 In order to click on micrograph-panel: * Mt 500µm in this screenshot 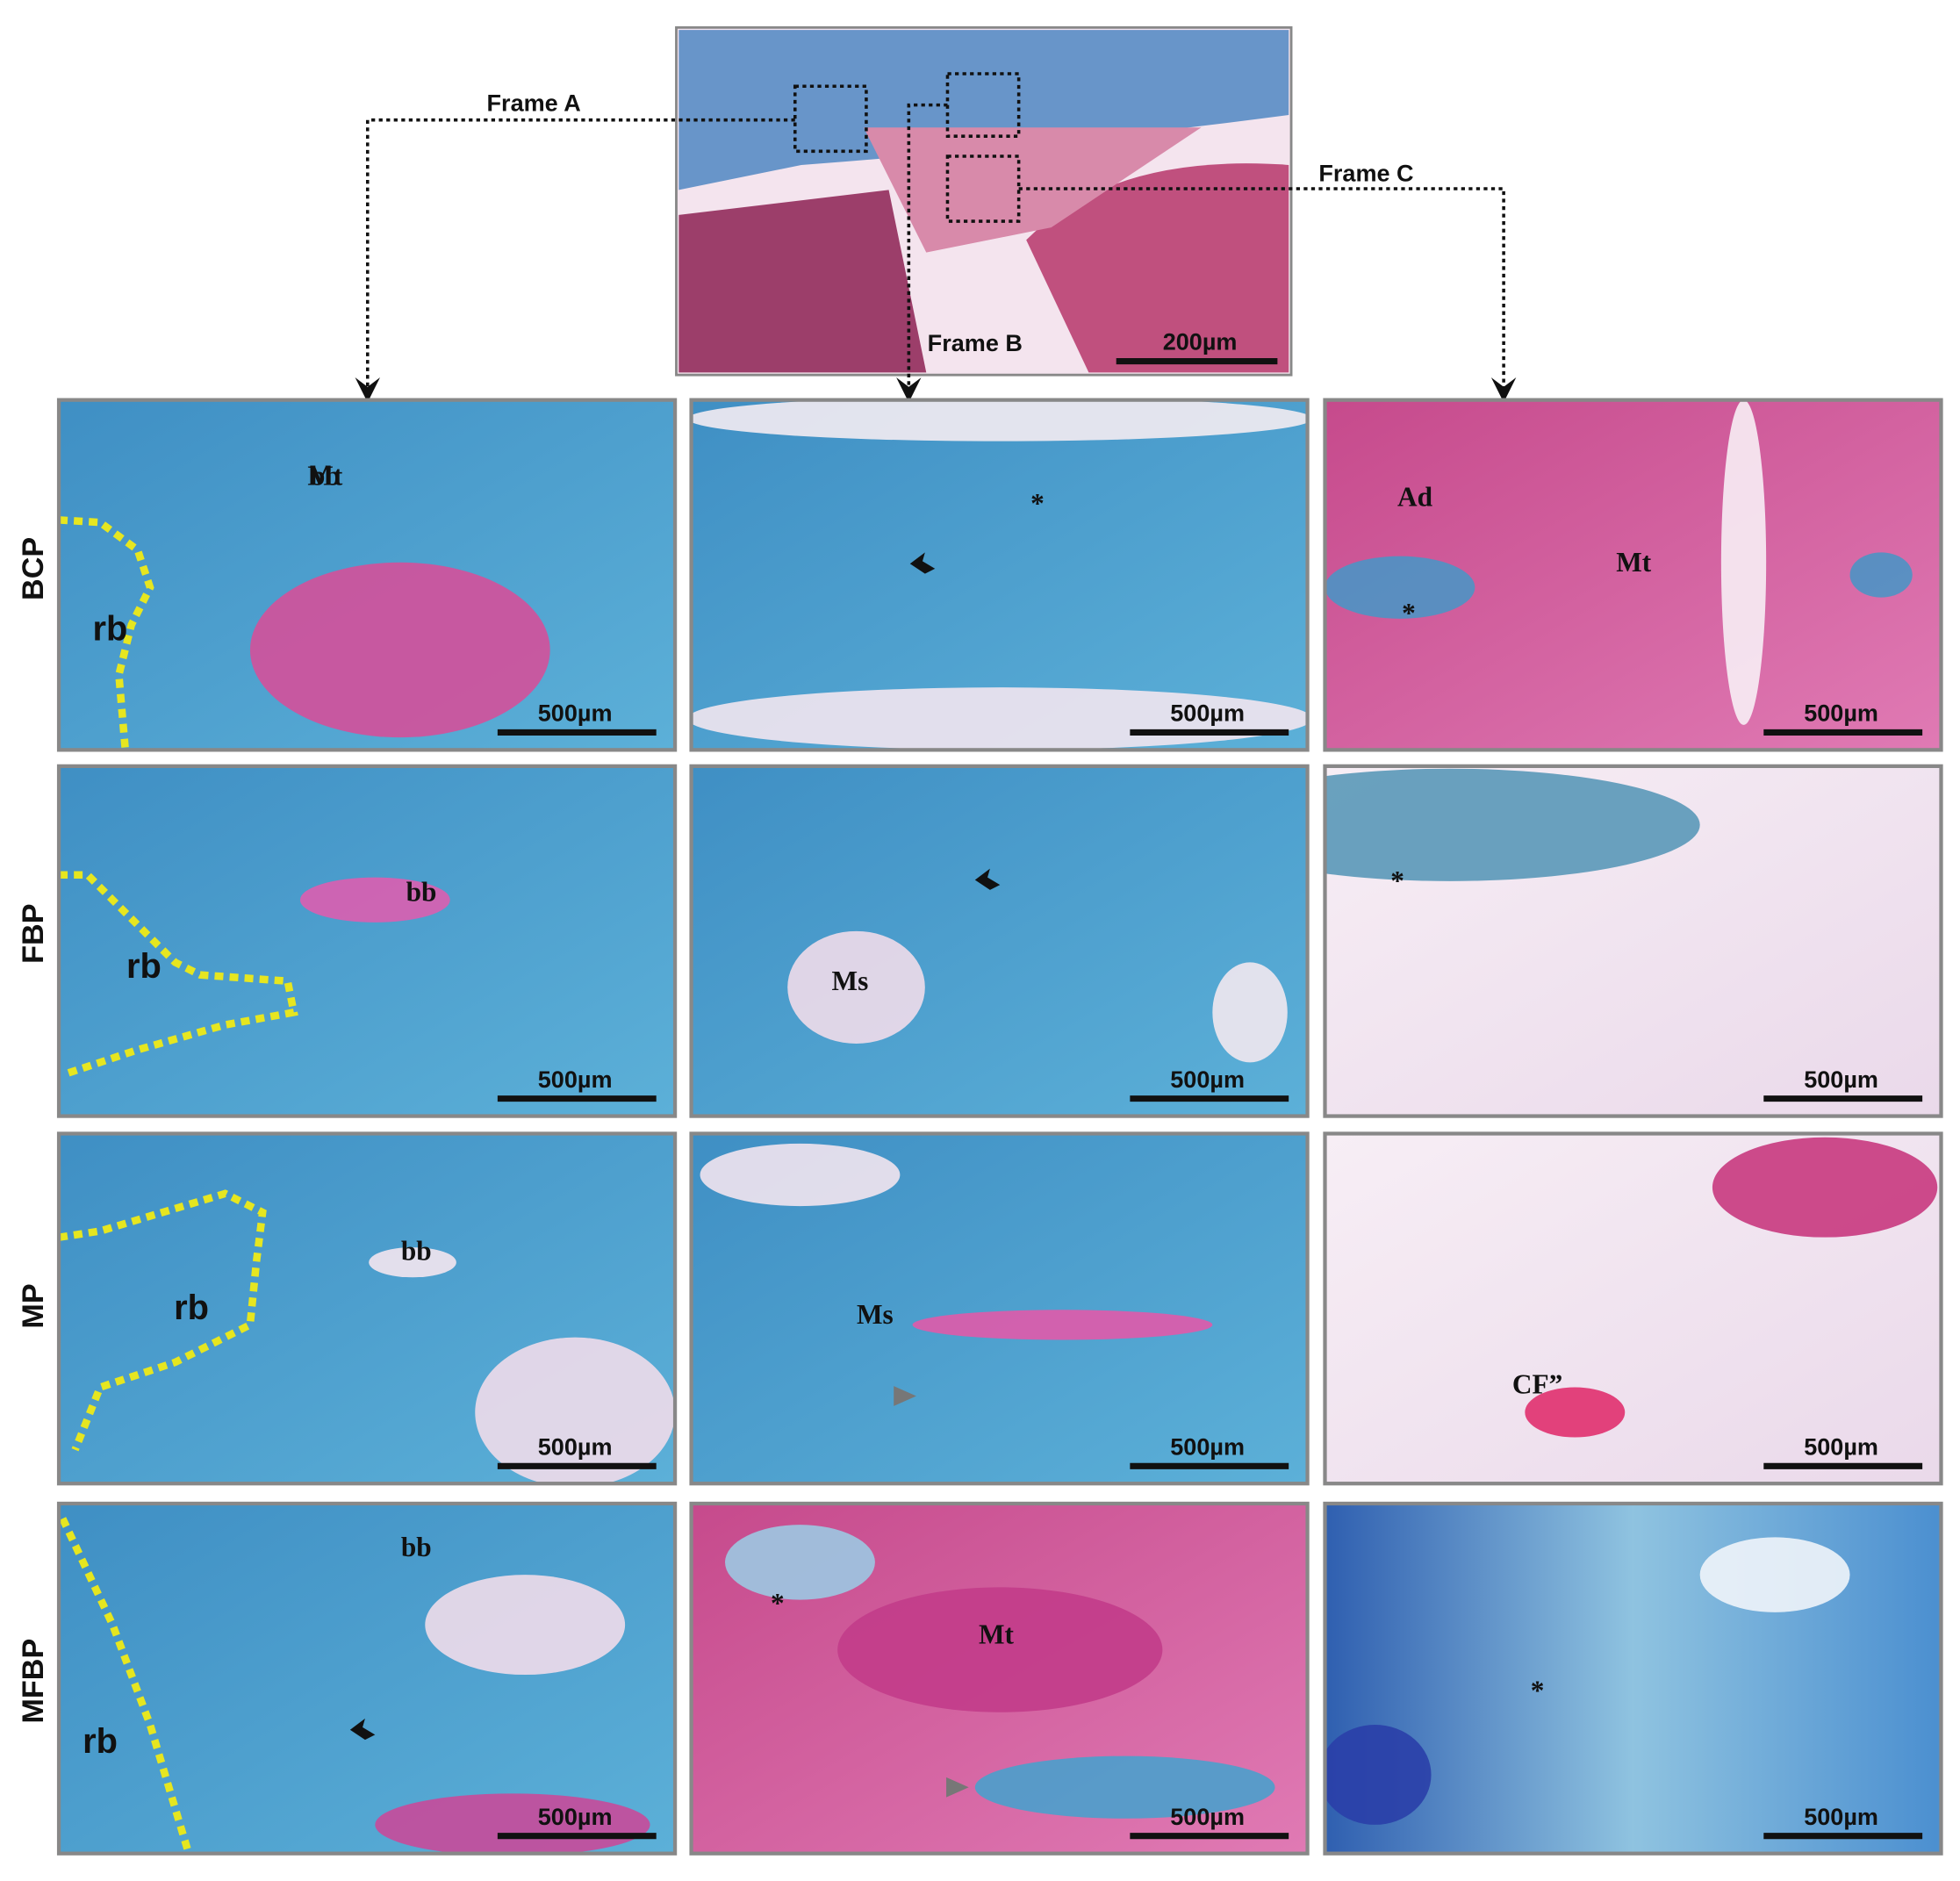, I will do `click(1000, 1678)`.